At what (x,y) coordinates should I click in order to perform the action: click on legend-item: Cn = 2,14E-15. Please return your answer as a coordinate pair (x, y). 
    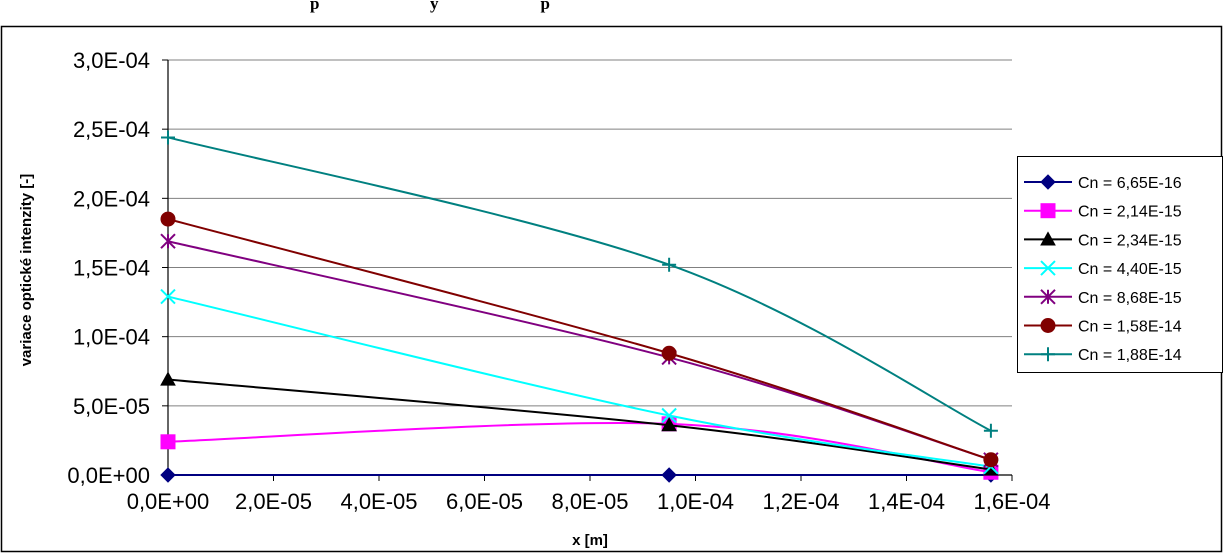
    Looking at the image, I should click on (1103, 212).